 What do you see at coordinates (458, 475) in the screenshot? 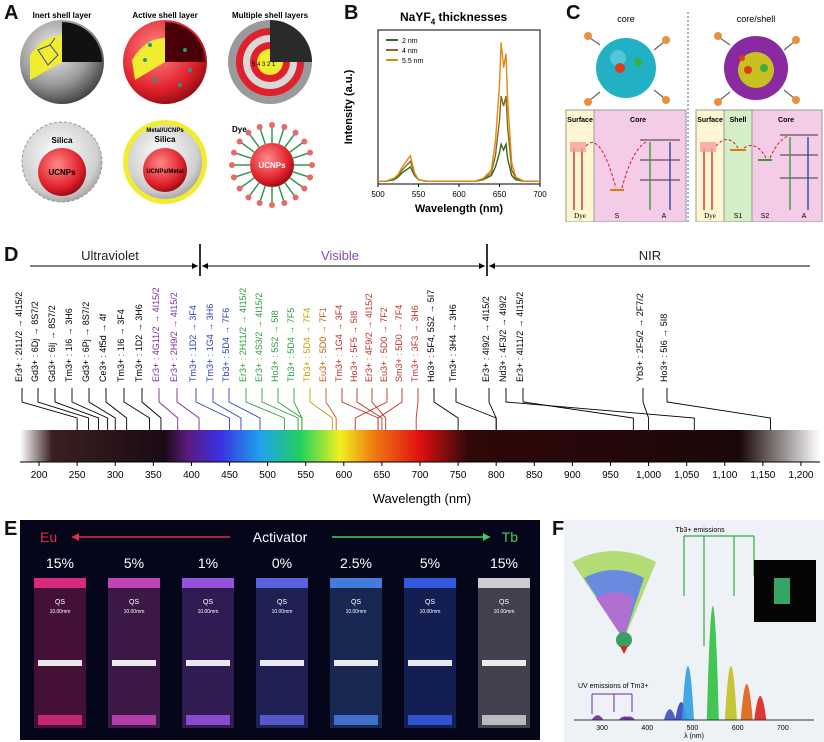
I see `d-tick-label: 750` at bounding box center [458, 475].